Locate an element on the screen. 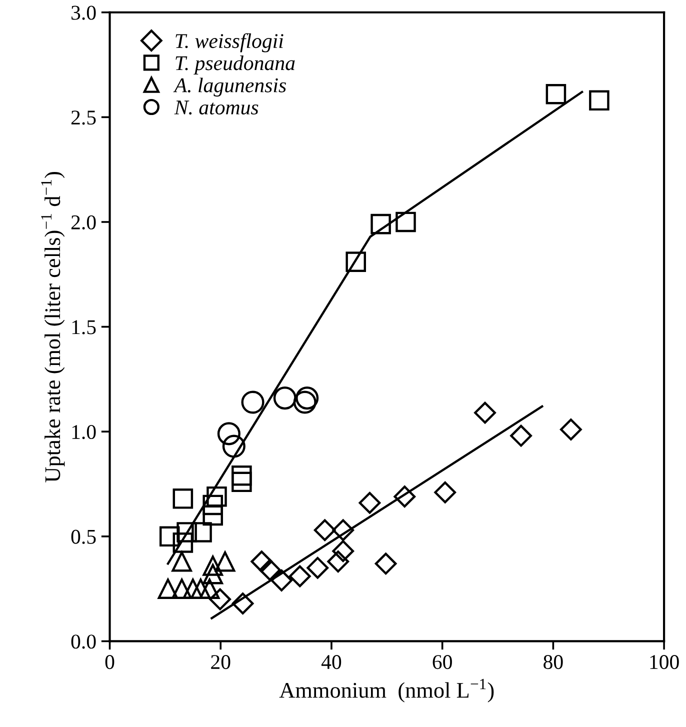 This screenshot has width=686, height=727. y-axis-title: Uptake rate (mol (liter cells)$^{−1}$ d$^{−1}$) is located at coordinates (53, 327).